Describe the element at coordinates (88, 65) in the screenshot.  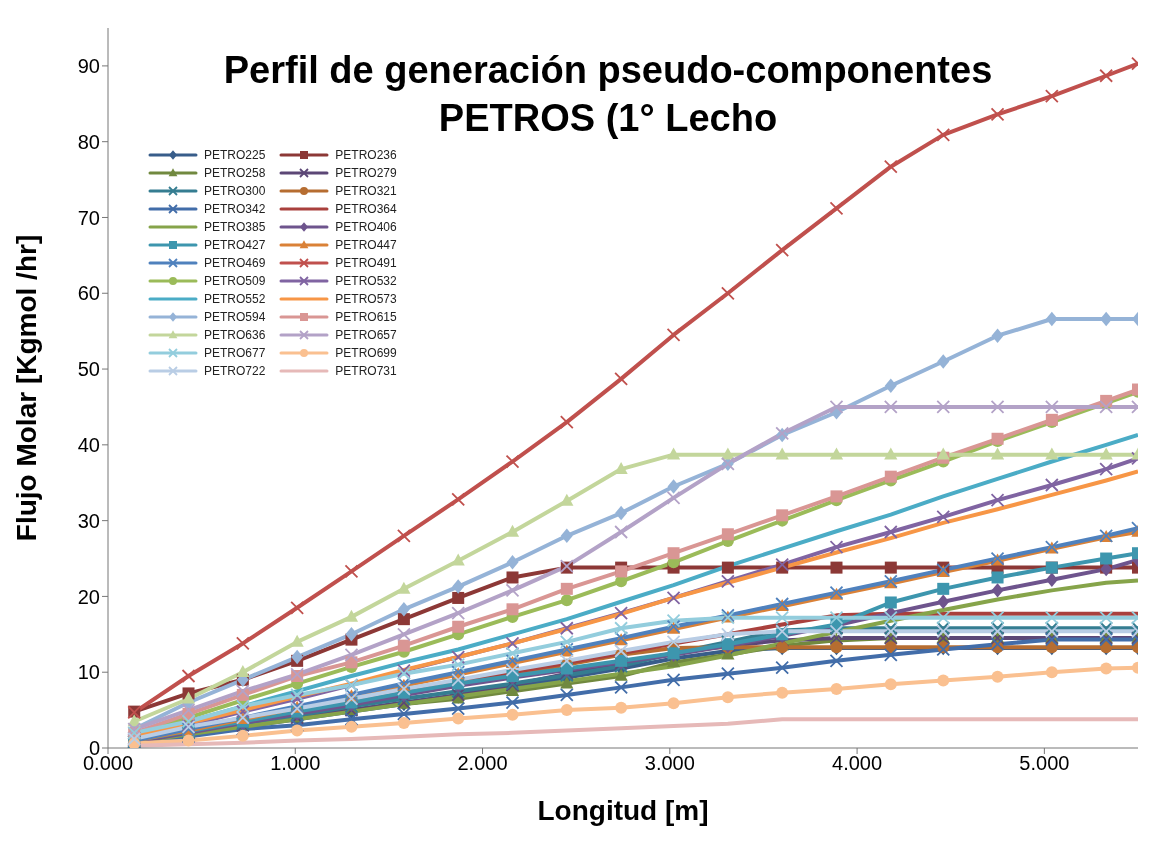
I see `y-tick-label: 90` at that location.